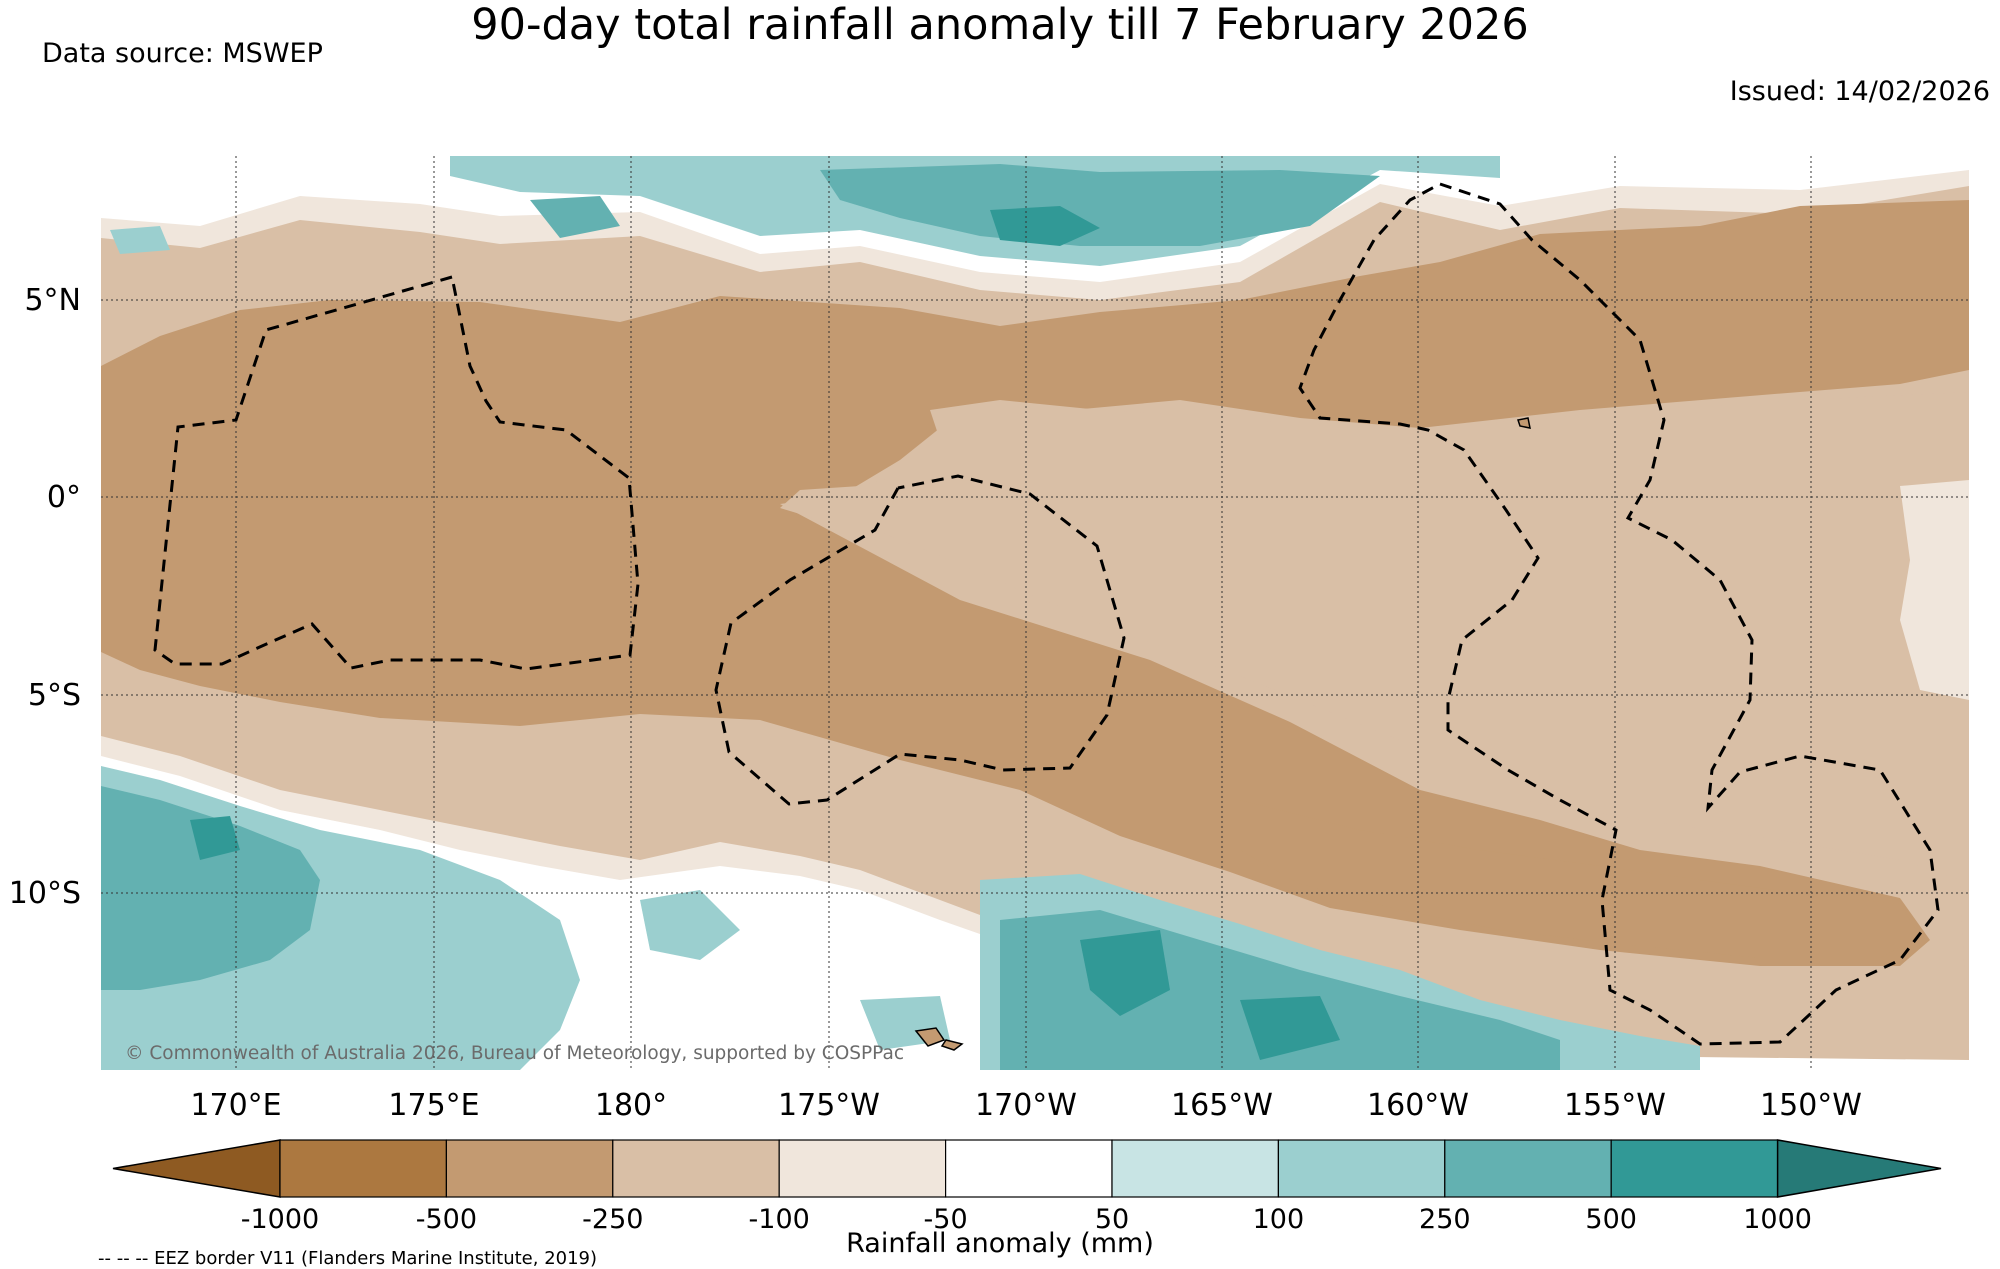  Describe the element at coordinates (631, 1105) in the screenshot. I see `lon-label-180: 180°` at that location.